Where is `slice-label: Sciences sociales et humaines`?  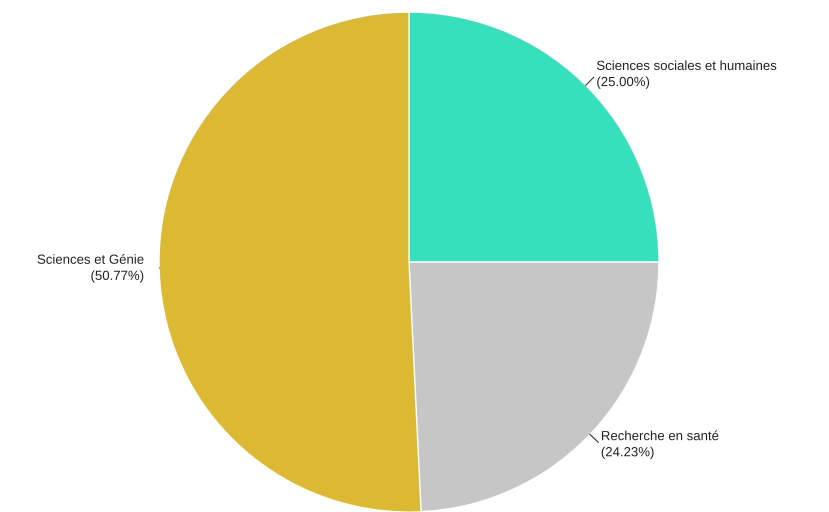
slice-label: Sciences sociales et humaines is located at coordinates (686, 65).